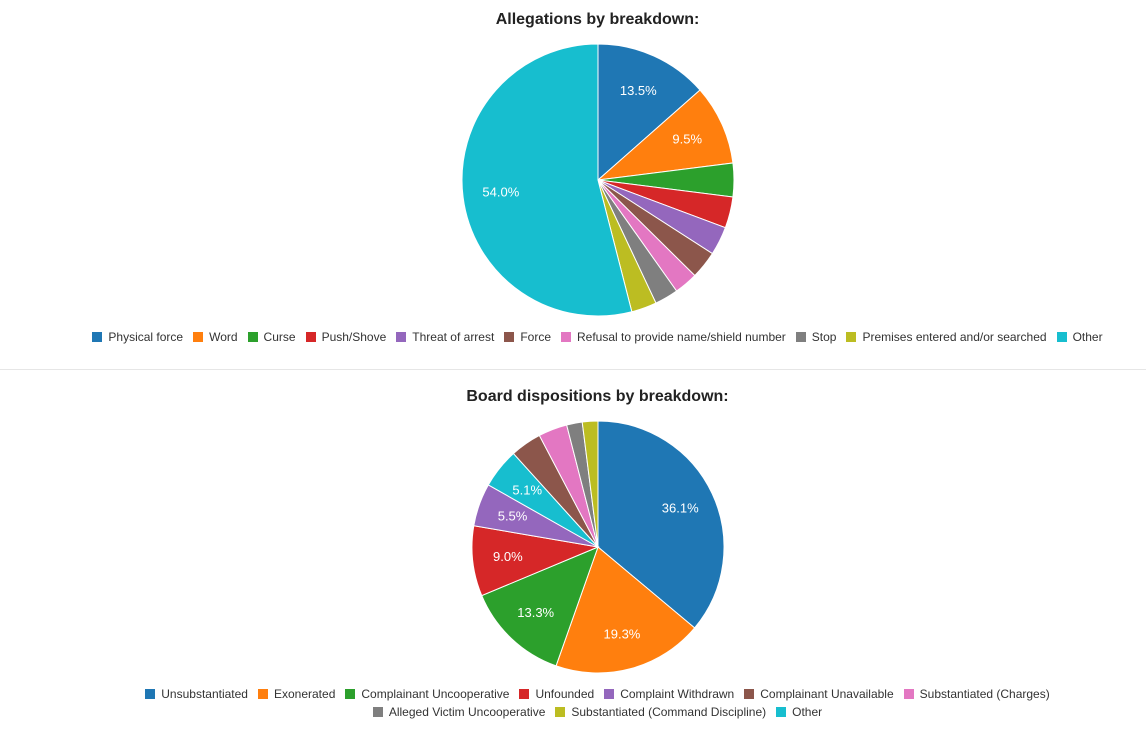 The width and height of the screenshot is (1146, 736). Describe the element at coordinates (535, 612) in the screenshot. I see `slice-label-complainant-uncooperative: 13.3%` at that location.